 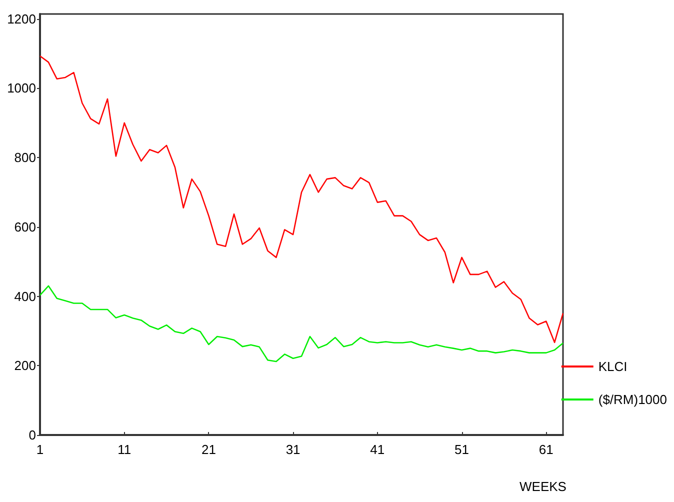 What do you see at coordinates (462, 449) in the screenshot?
I see `x-tick-label: 51` at bounding box center [462, 449].